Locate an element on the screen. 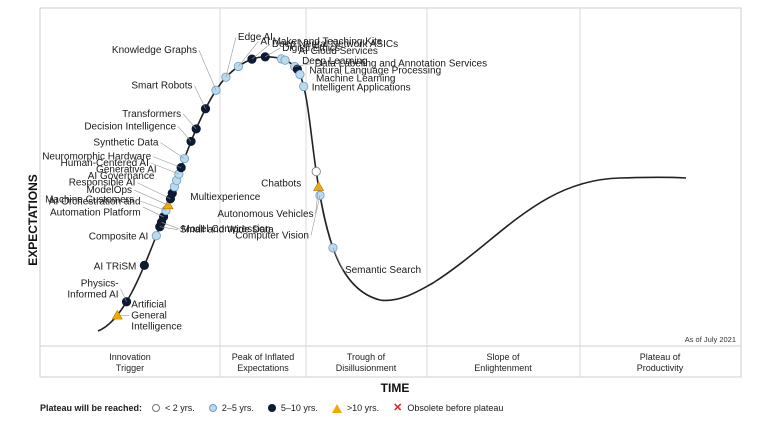 This screenshot has width=760, height=421. technology-label: Small and Wide Data is located at coordinates (227, 230).